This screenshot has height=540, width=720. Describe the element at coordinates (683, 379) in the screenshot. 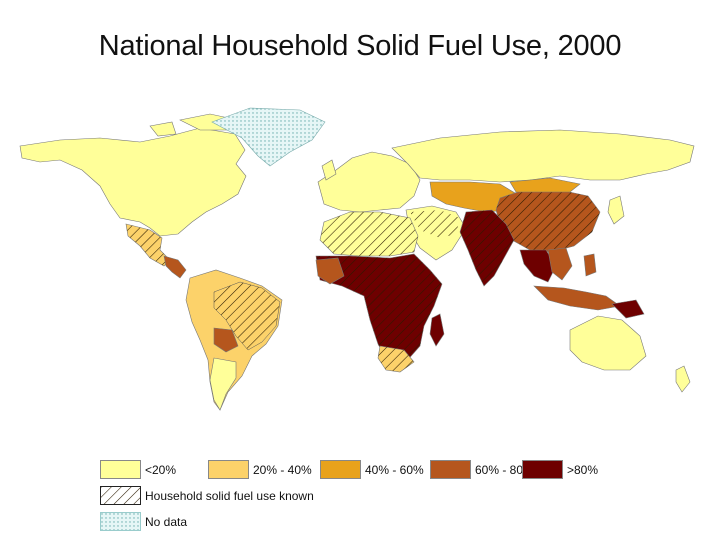

I see `region-new-zealand` at that location.